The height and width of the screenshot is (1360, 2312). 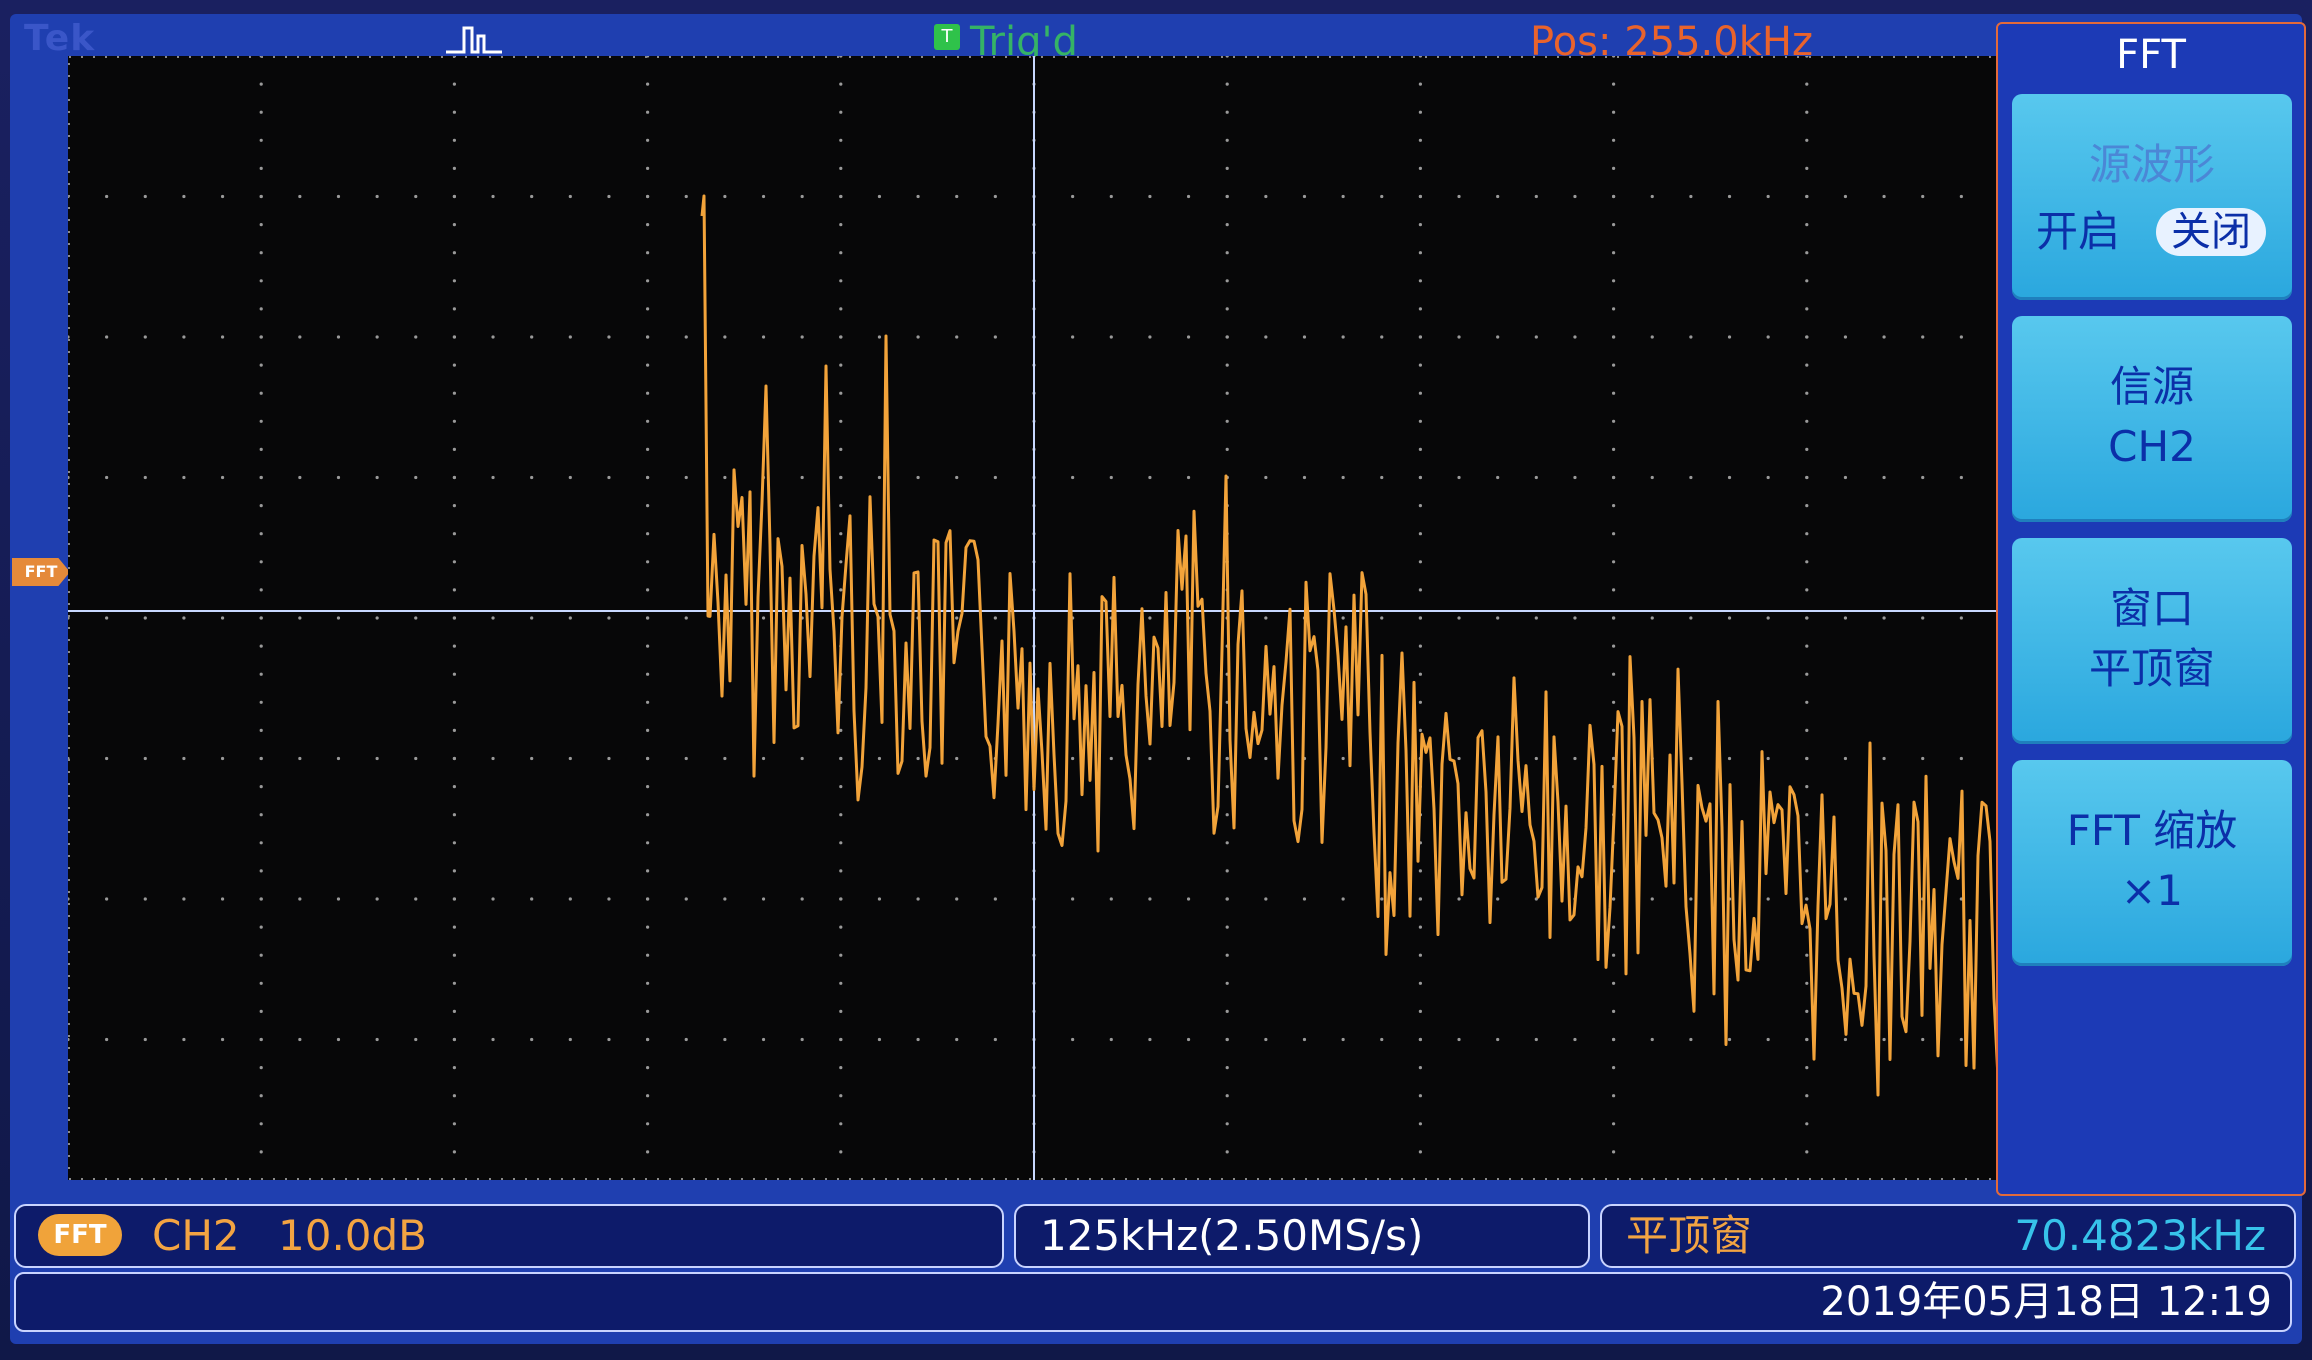 What do you see at coordinates (2152, 890) in the screenshot?
I see `fft-zoom-value: ×1` at bounding box center [2152, 890].